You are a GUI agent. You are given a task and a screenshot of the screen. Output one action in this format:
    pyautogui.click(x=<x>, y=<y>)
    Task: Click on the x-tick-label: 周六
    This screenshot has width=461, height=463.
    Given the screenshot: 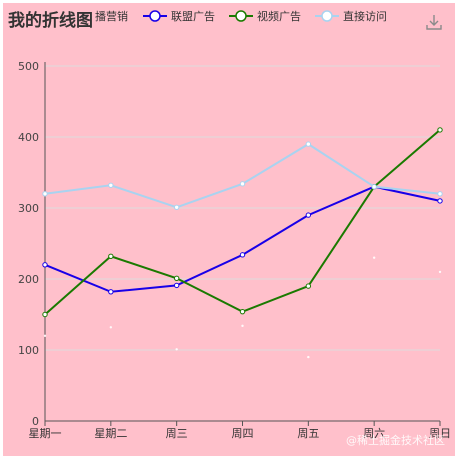 What is the action you would take?
    pyautogui.click(x=374, y=433)
    